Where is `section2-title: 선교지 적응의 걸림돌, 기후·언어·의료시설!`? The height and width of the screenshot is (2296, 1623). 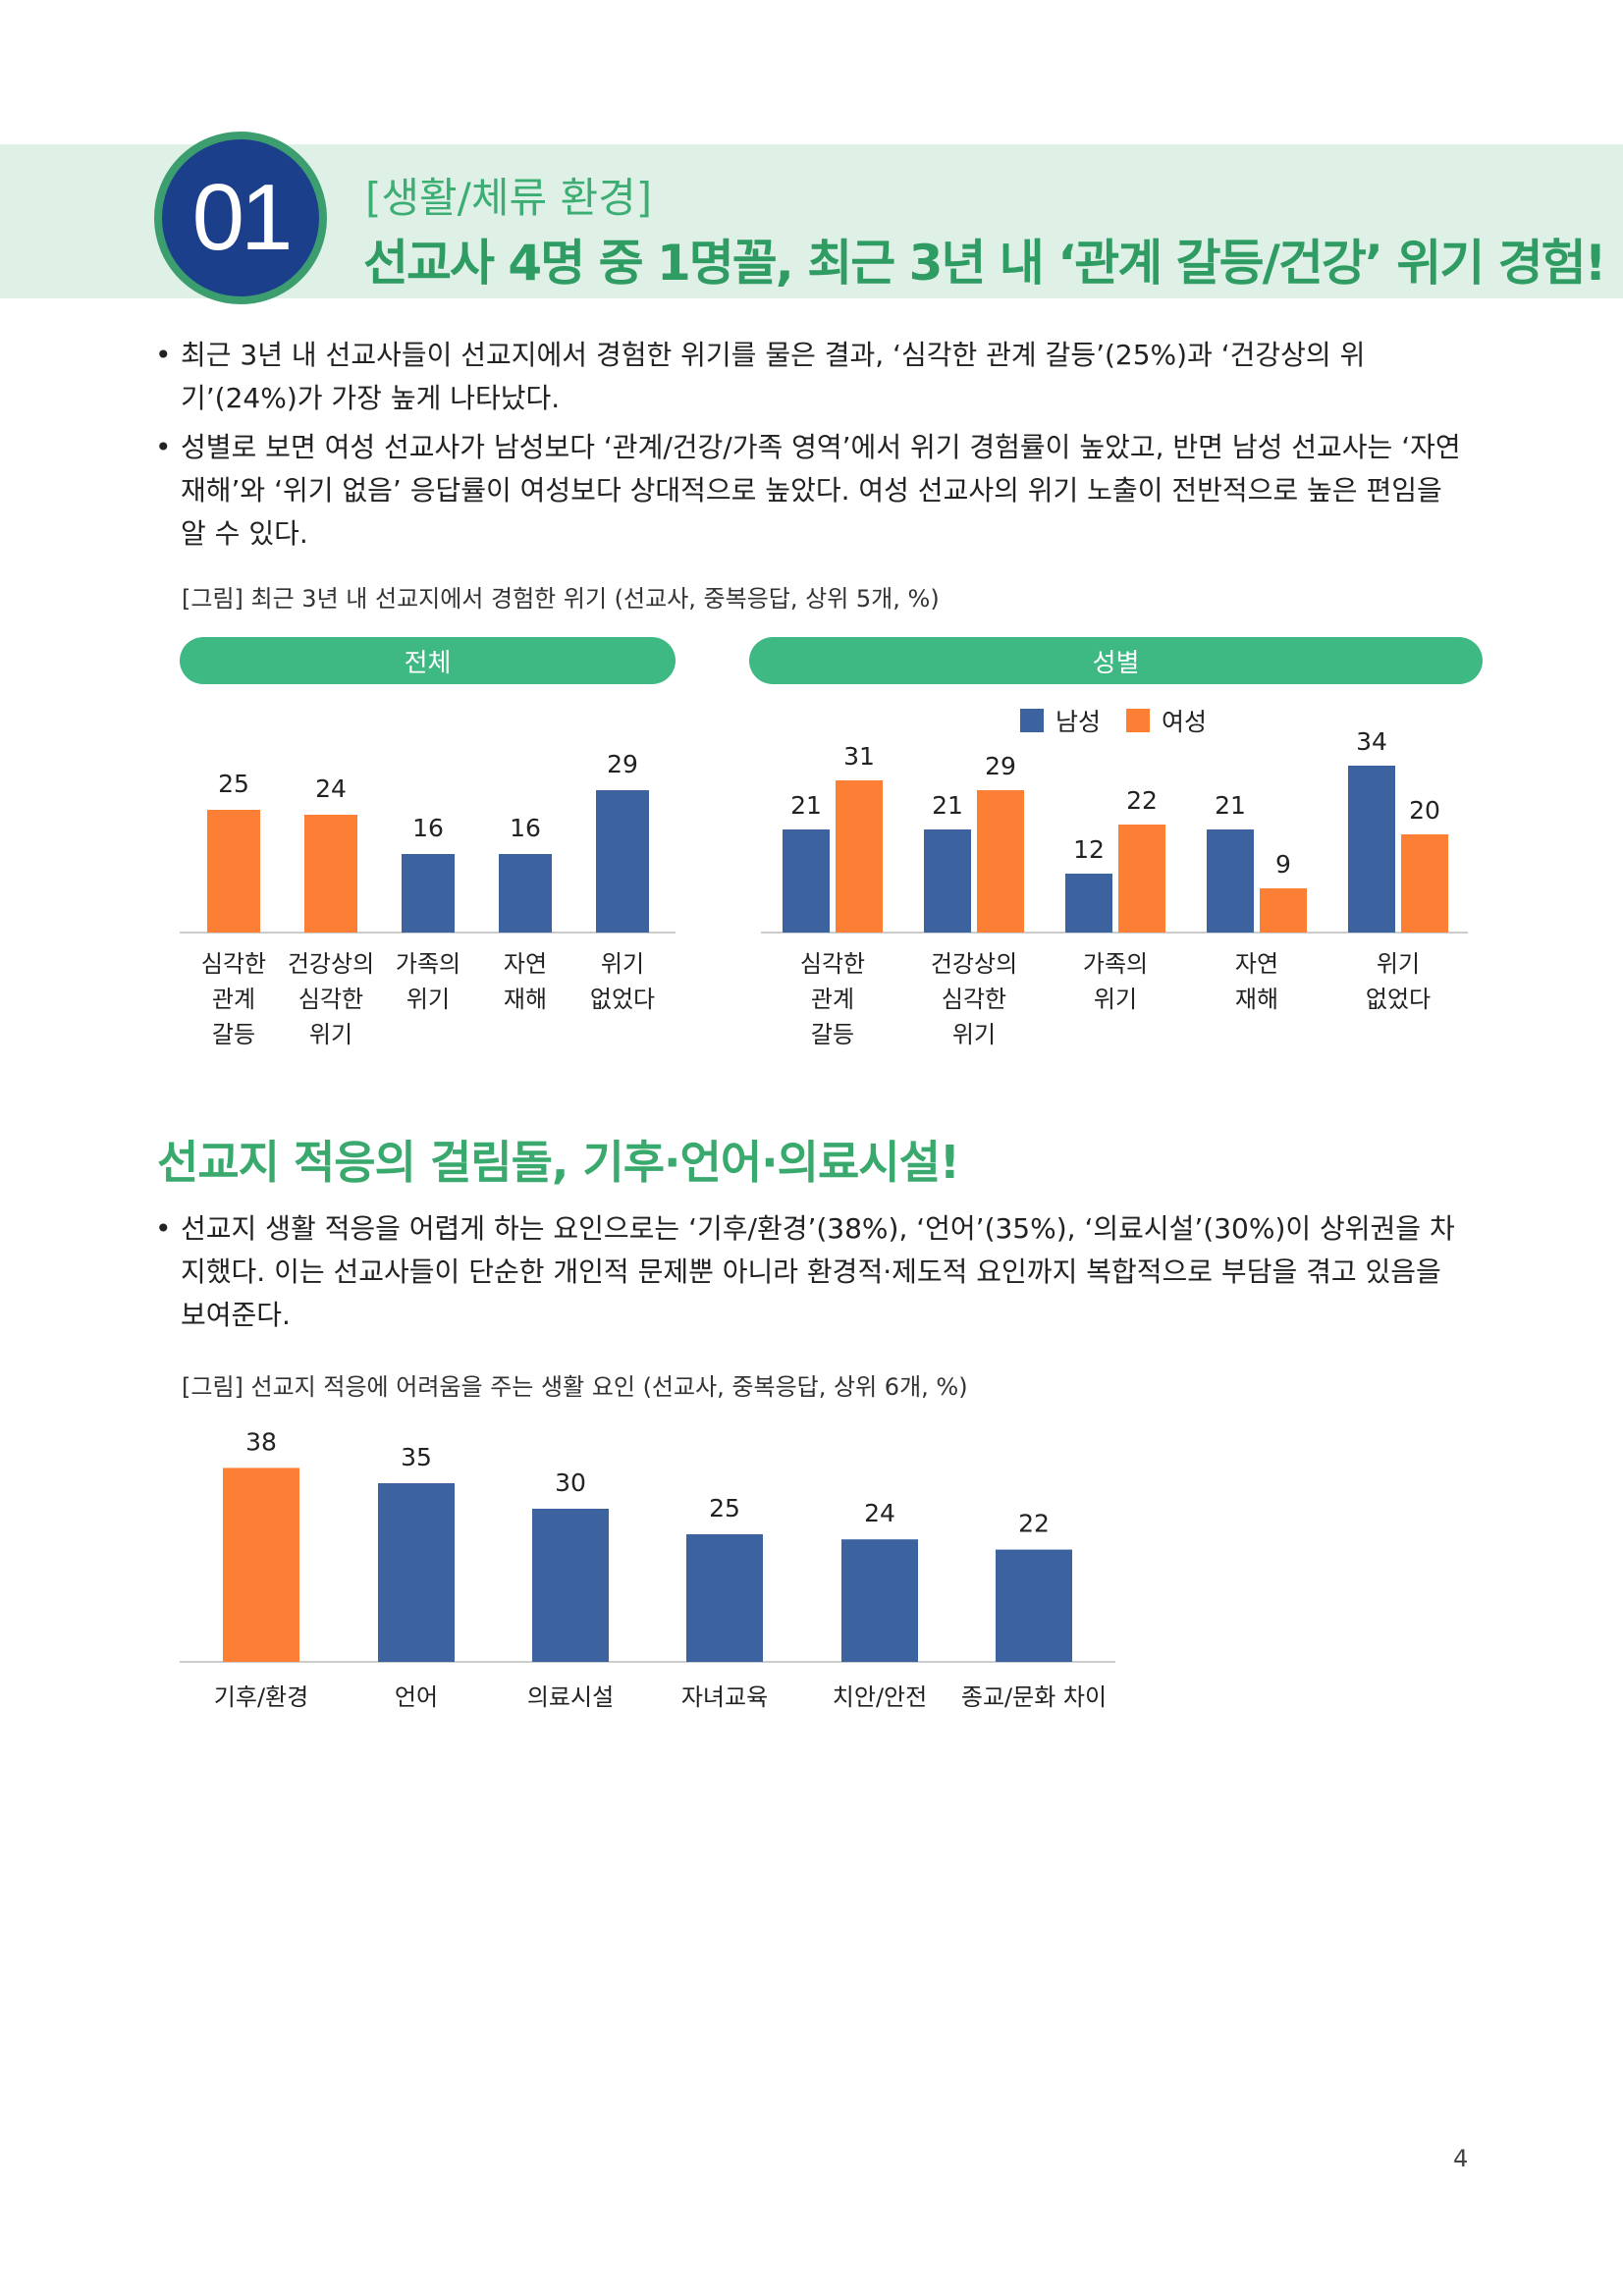 section2-title: 선교지 적응의 걸림돌, 기후·언어·의료시설! is located at coordinates (559, 1162).